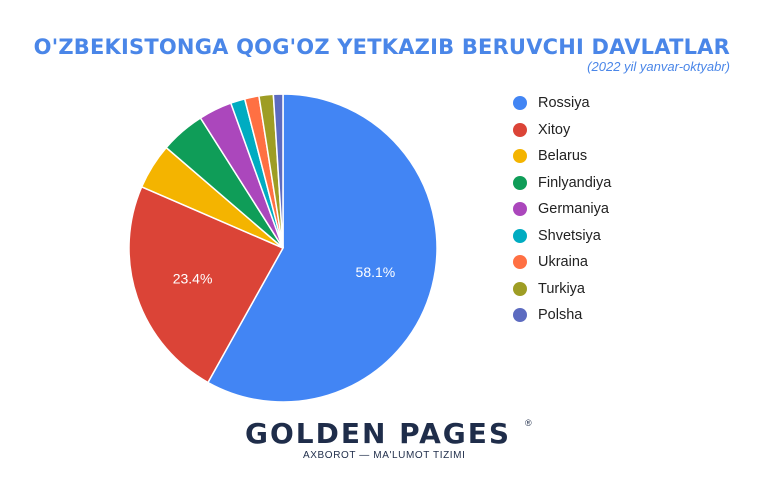 The image size is (777, 478). I want to click on legend-item-rossiya: Rossiya, so click(562, 103).